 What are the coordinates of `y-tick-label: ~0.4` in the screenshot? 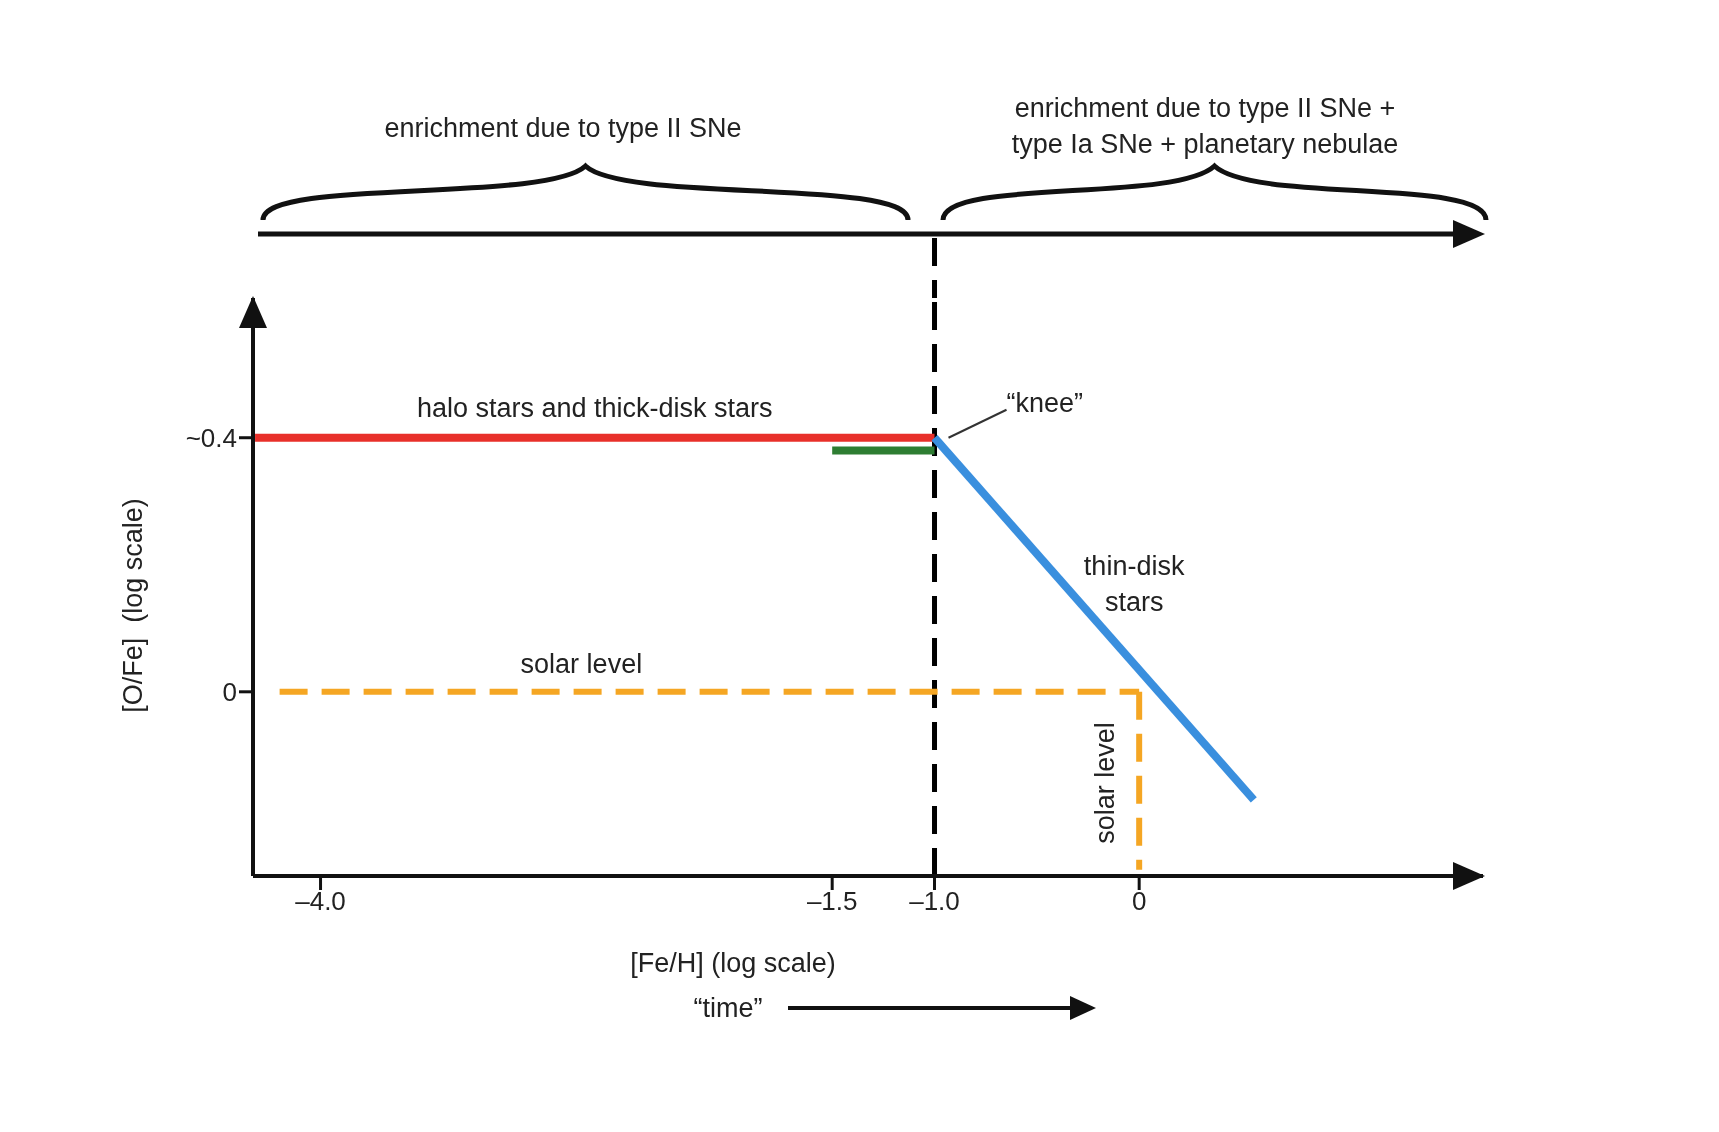 It's located at (211, 437).